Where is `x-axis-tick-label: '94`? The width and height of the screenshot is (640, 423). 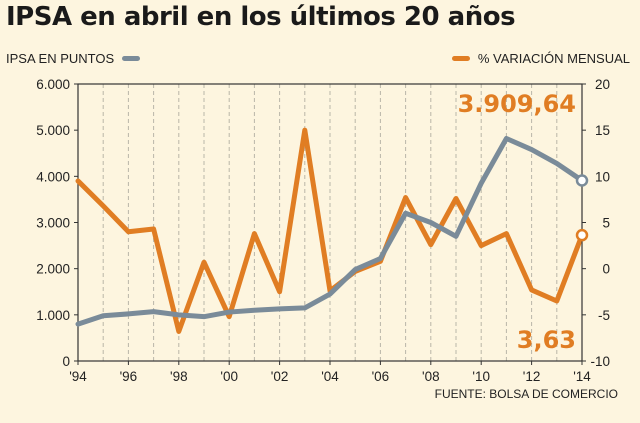 x-axis-tick-label: '94 is located at coordinates (78, 376).